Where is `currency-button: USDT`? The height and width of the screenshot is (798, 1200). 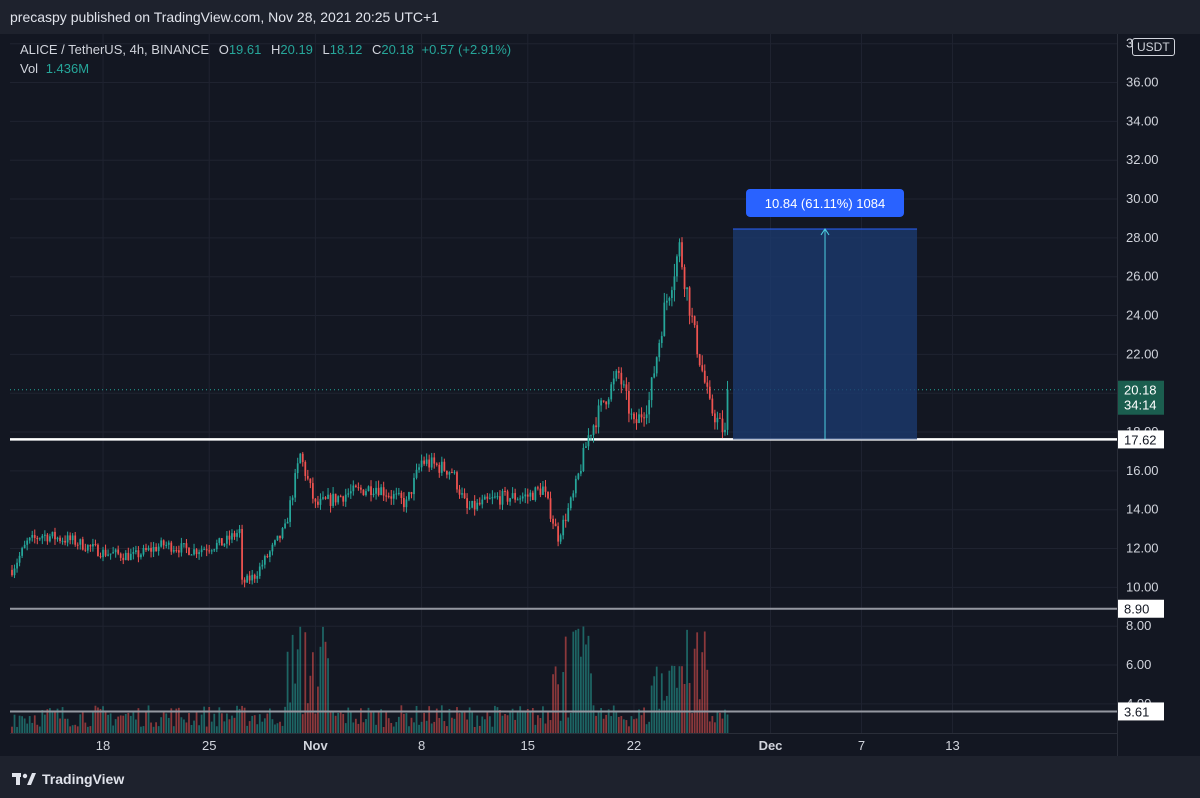 currency-button: USDT is located at coordinates (1153, 47).